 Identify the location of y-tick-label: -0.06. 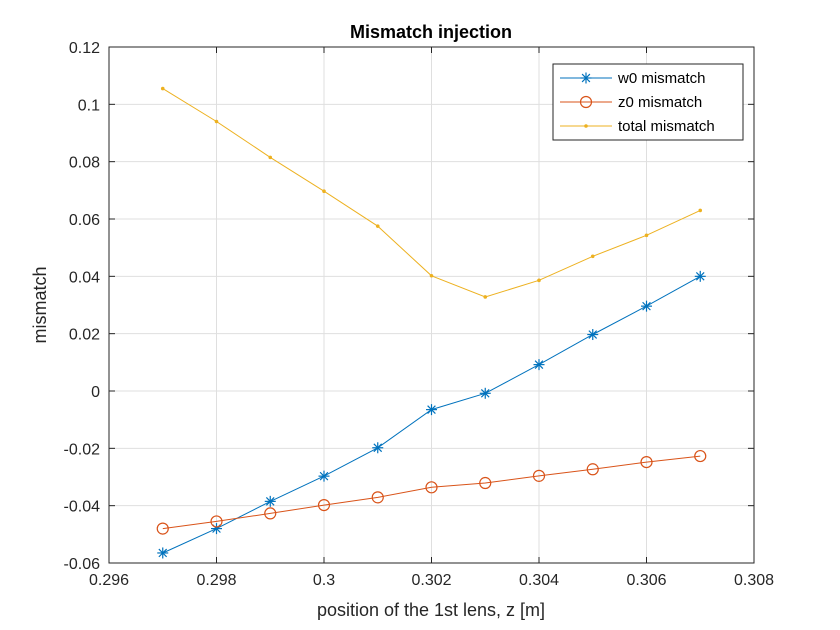
(82, 564).